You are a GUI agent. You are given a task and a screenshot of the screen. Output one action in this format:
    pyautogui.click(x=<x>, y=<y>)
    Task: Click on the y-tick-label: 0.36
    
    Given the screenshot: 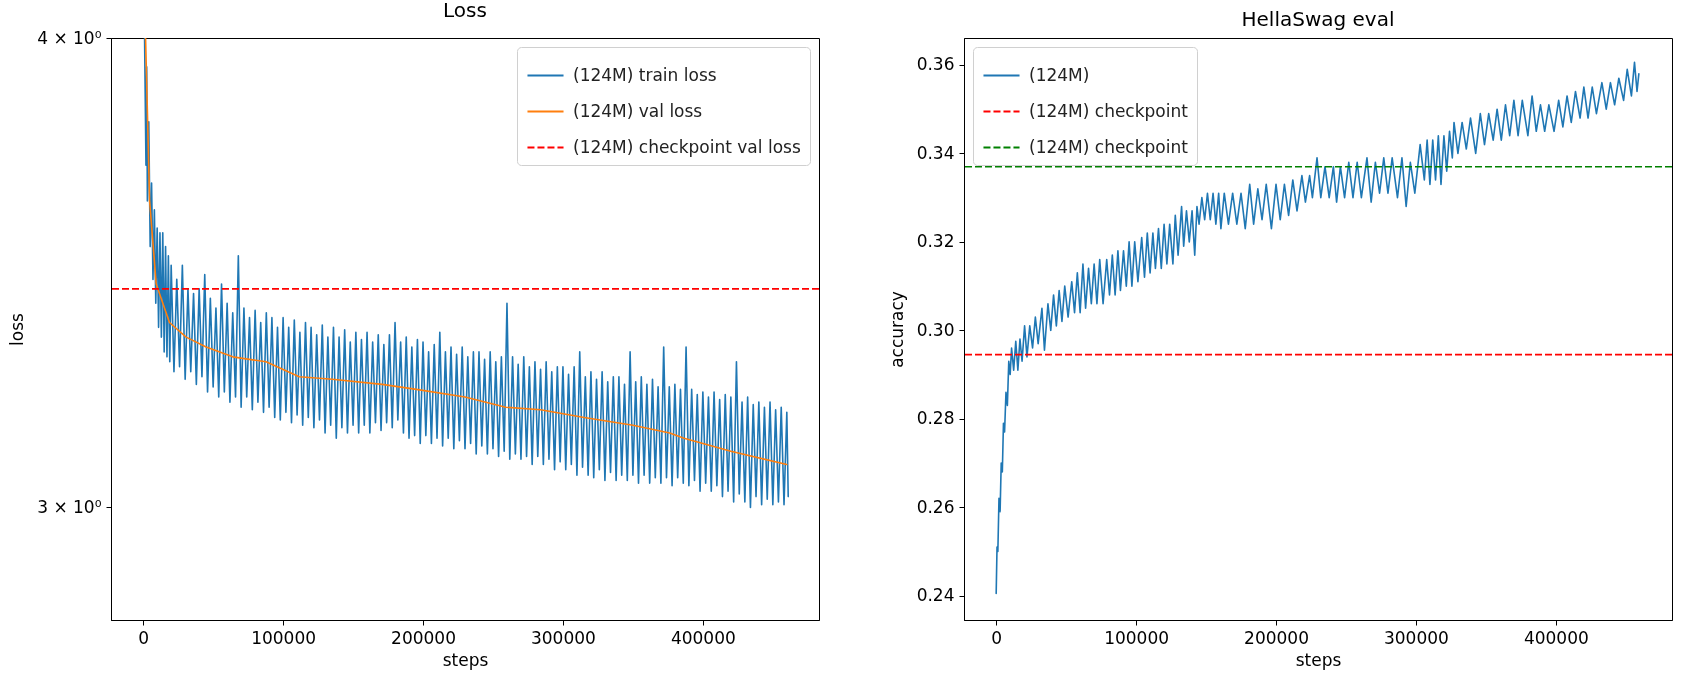 What is the action you would take?
    pyautogui.click(x=935, y=64)
    